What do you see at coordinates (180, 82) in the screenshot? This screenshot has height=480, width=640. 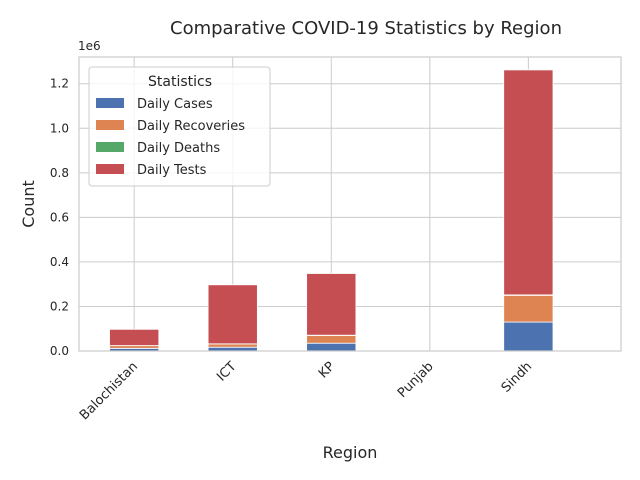 I see `legend-title: Statistics` at bounding box center [180, 82].